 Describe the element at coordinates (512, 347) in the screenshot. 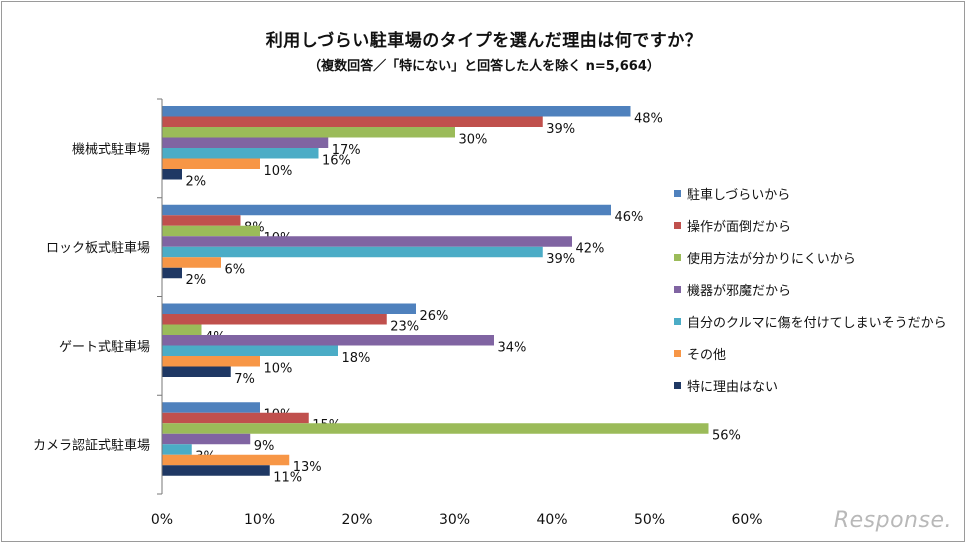

I see `data-label: 34%` at that location.